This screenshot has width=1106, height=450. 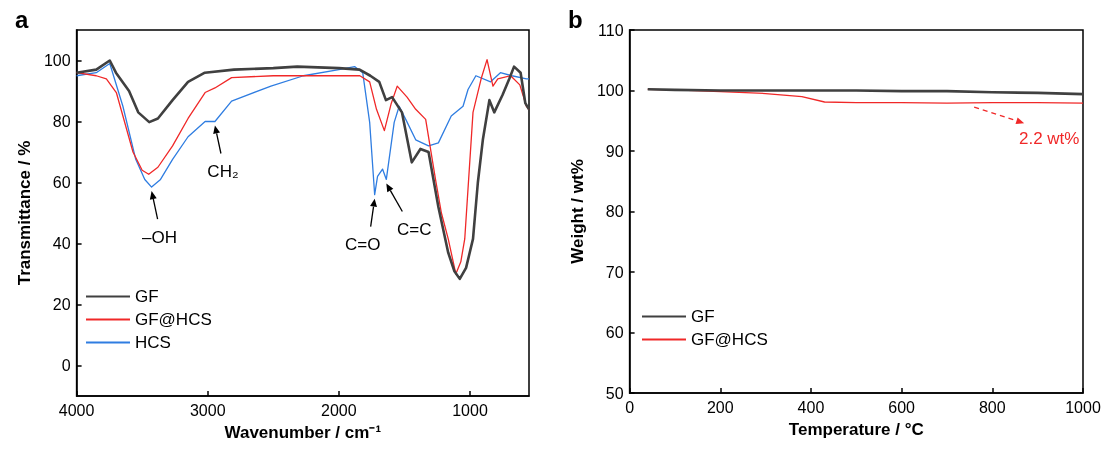 What do you see at coordinates (614, 151) in the screenshot?
I see `y-tick-label: 90` at bounding box center [614, 151].